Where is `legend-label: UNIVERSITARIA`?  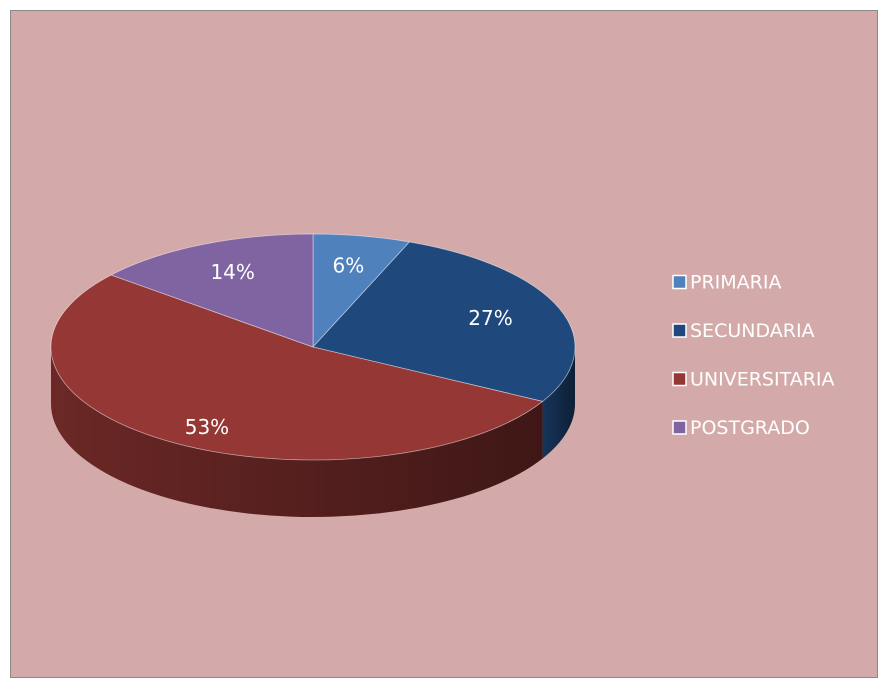 legend-label: UNIVERSITARIA is located at coordinates (762, 380).